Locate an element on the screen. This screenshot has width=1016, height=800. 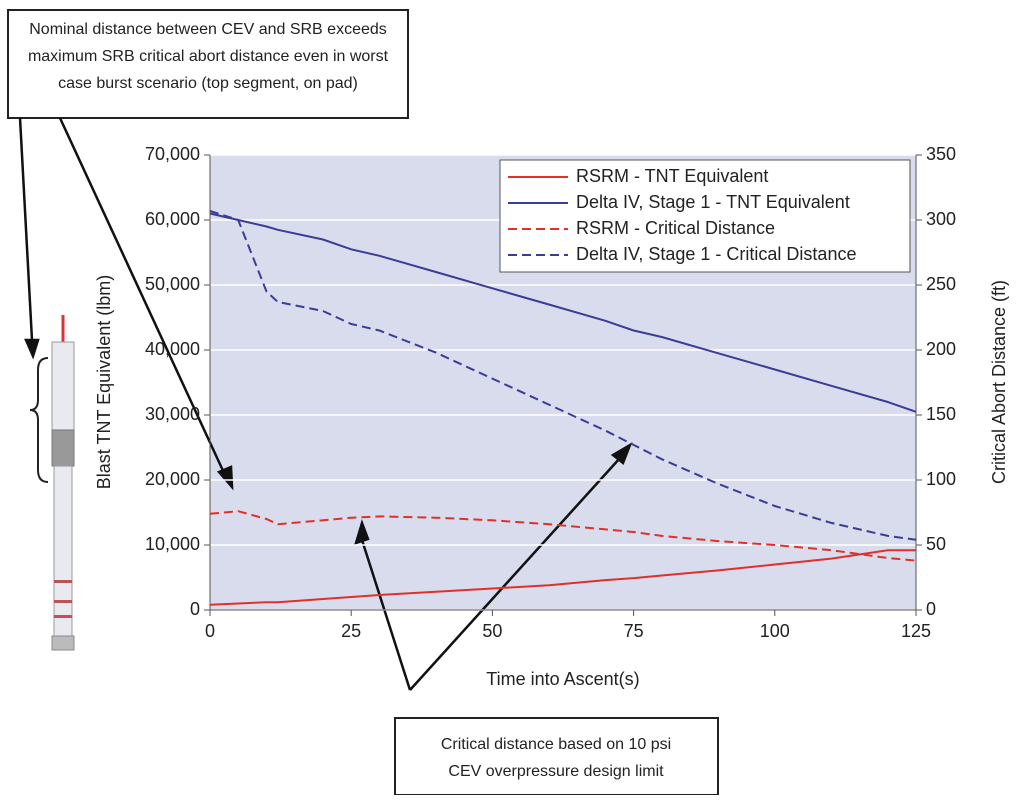
x-tick-label: 100 is located at coordinates (775, 631).